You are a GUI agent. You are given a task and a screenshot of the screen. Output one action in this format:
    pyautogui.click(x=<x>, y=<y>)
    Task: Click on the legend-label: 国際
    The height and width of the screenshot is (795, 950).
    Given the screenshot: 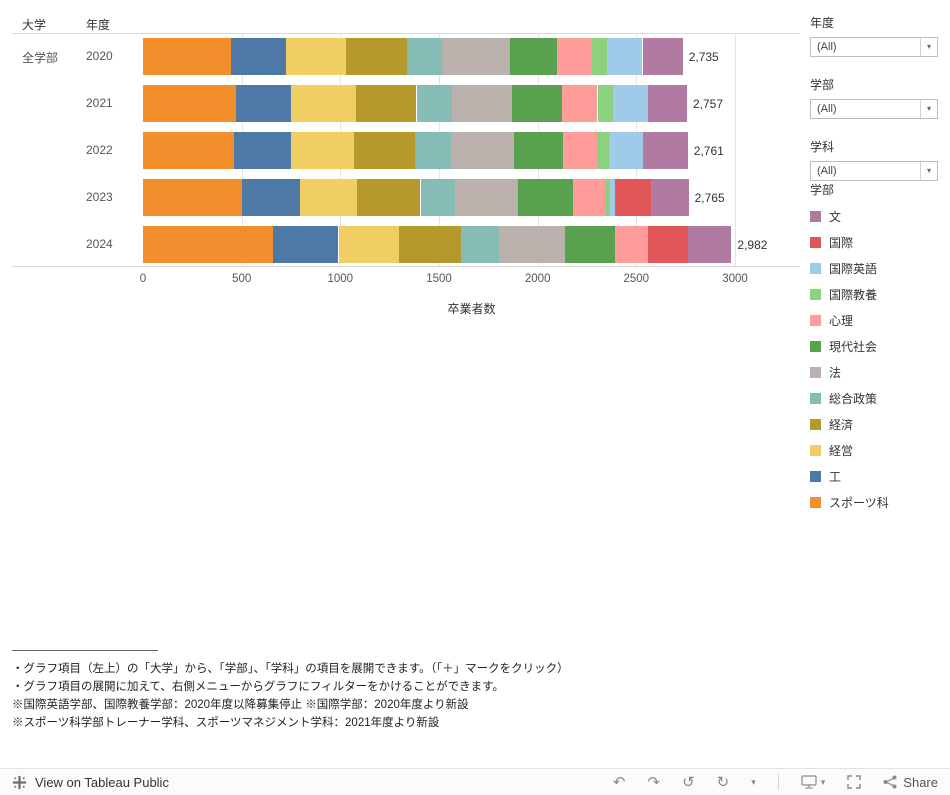 What is the action you would take?
    pyautogui.click(x=841, y=243)
    